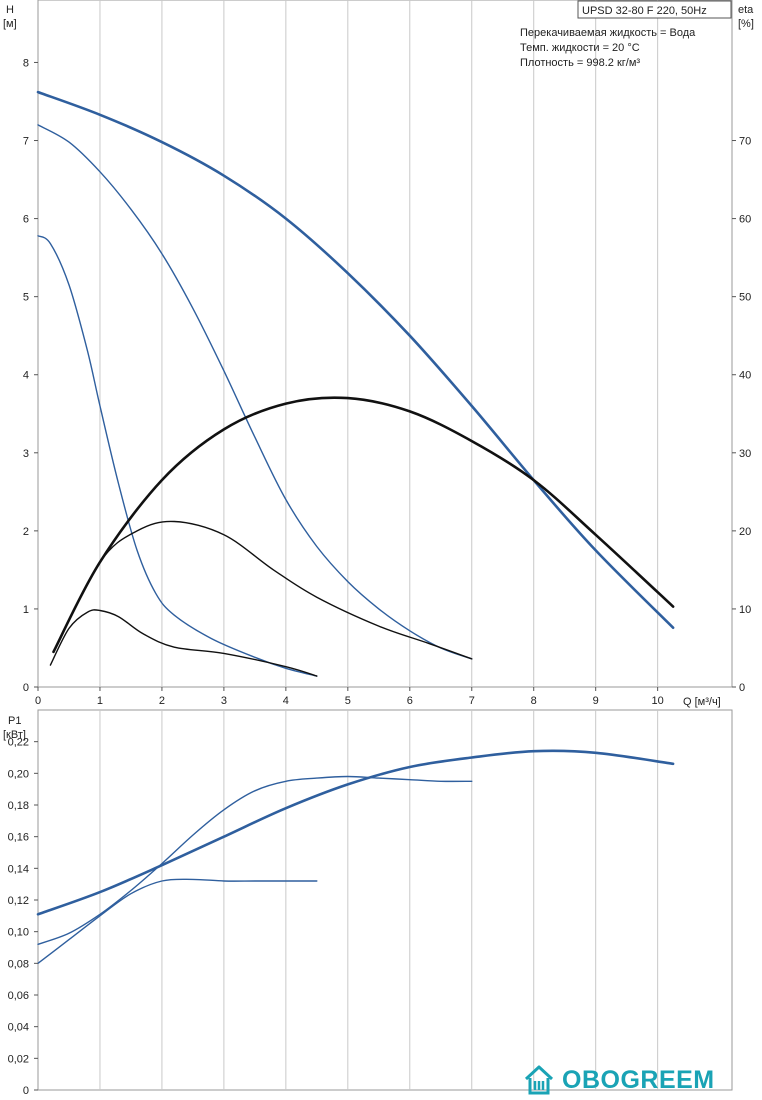 This screenshot has width=762, height=1100. I want to click on h-tick-label: 2, so click(26, 532).